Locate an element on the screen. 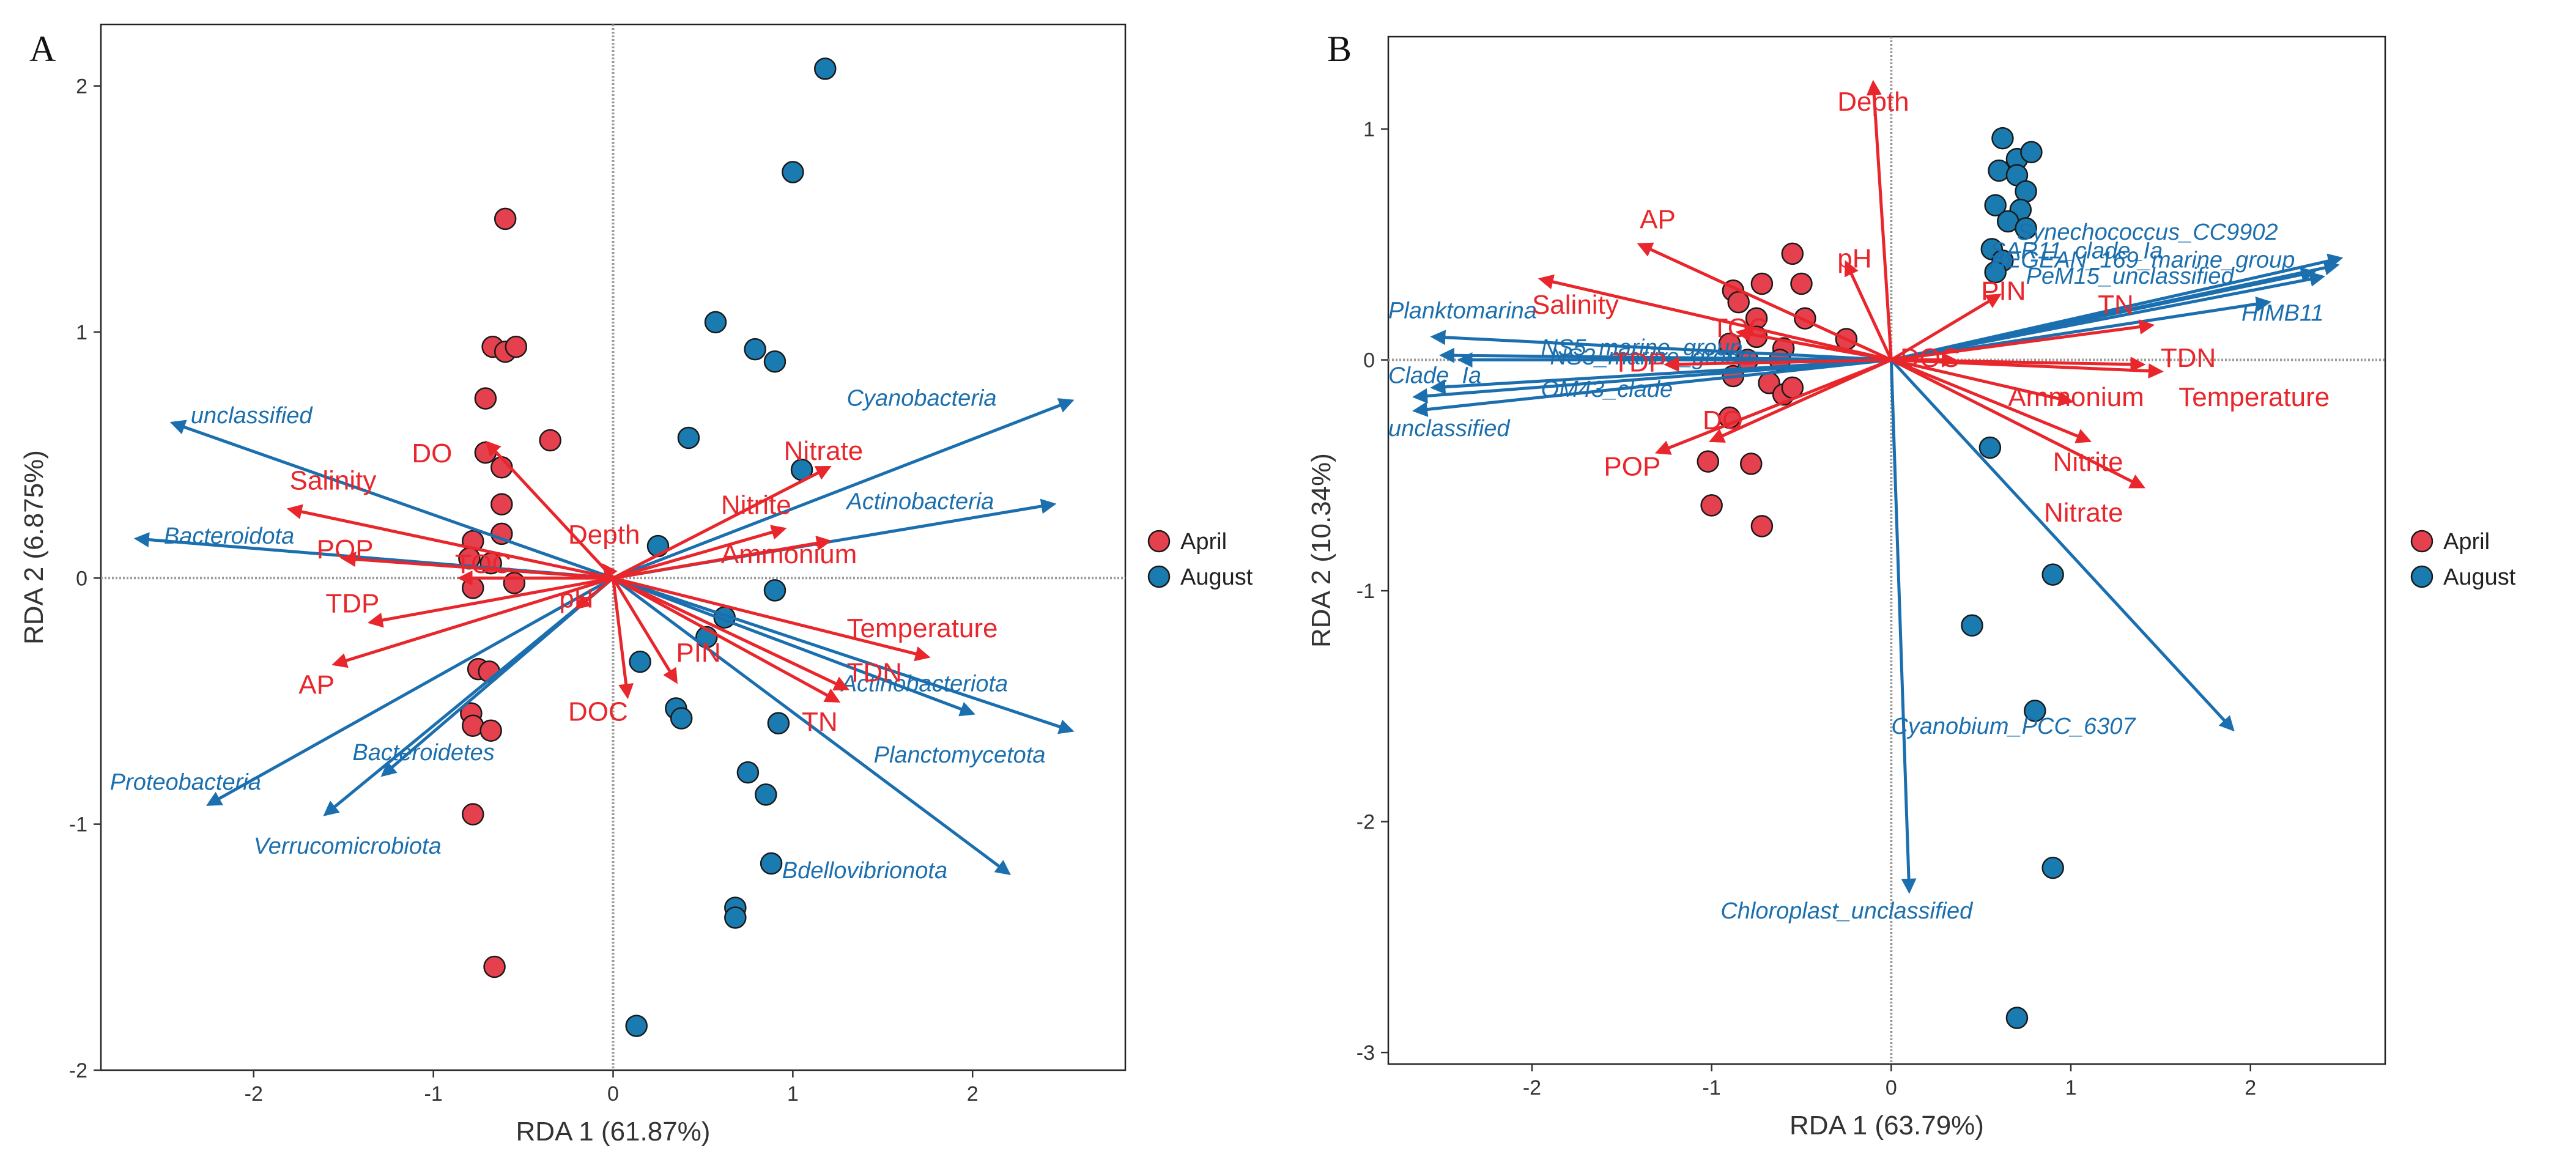  x-tick-label: 0 is located at coordinates (613, 1094).